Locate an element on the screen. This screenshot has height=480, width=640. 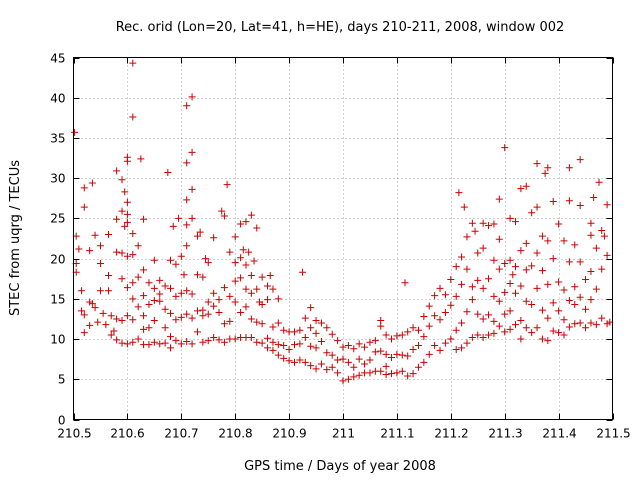
y-tick-label: 10 is located at coordinates (57, 340).